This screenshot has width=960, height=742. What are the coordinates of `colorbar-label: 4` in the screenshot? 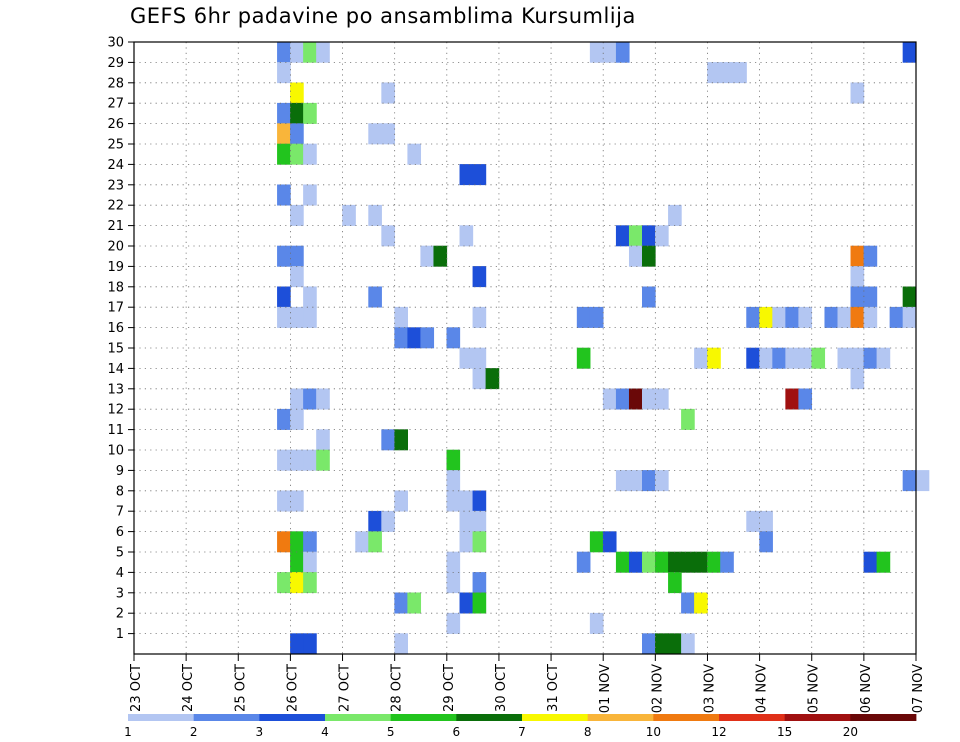 It's located at (325, 732).